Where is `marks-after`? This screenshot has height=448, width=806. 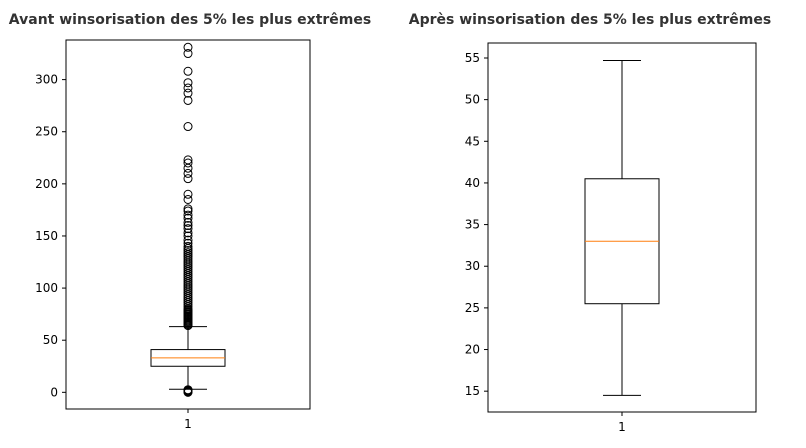 marks-after is located at coordinates (622, 227).